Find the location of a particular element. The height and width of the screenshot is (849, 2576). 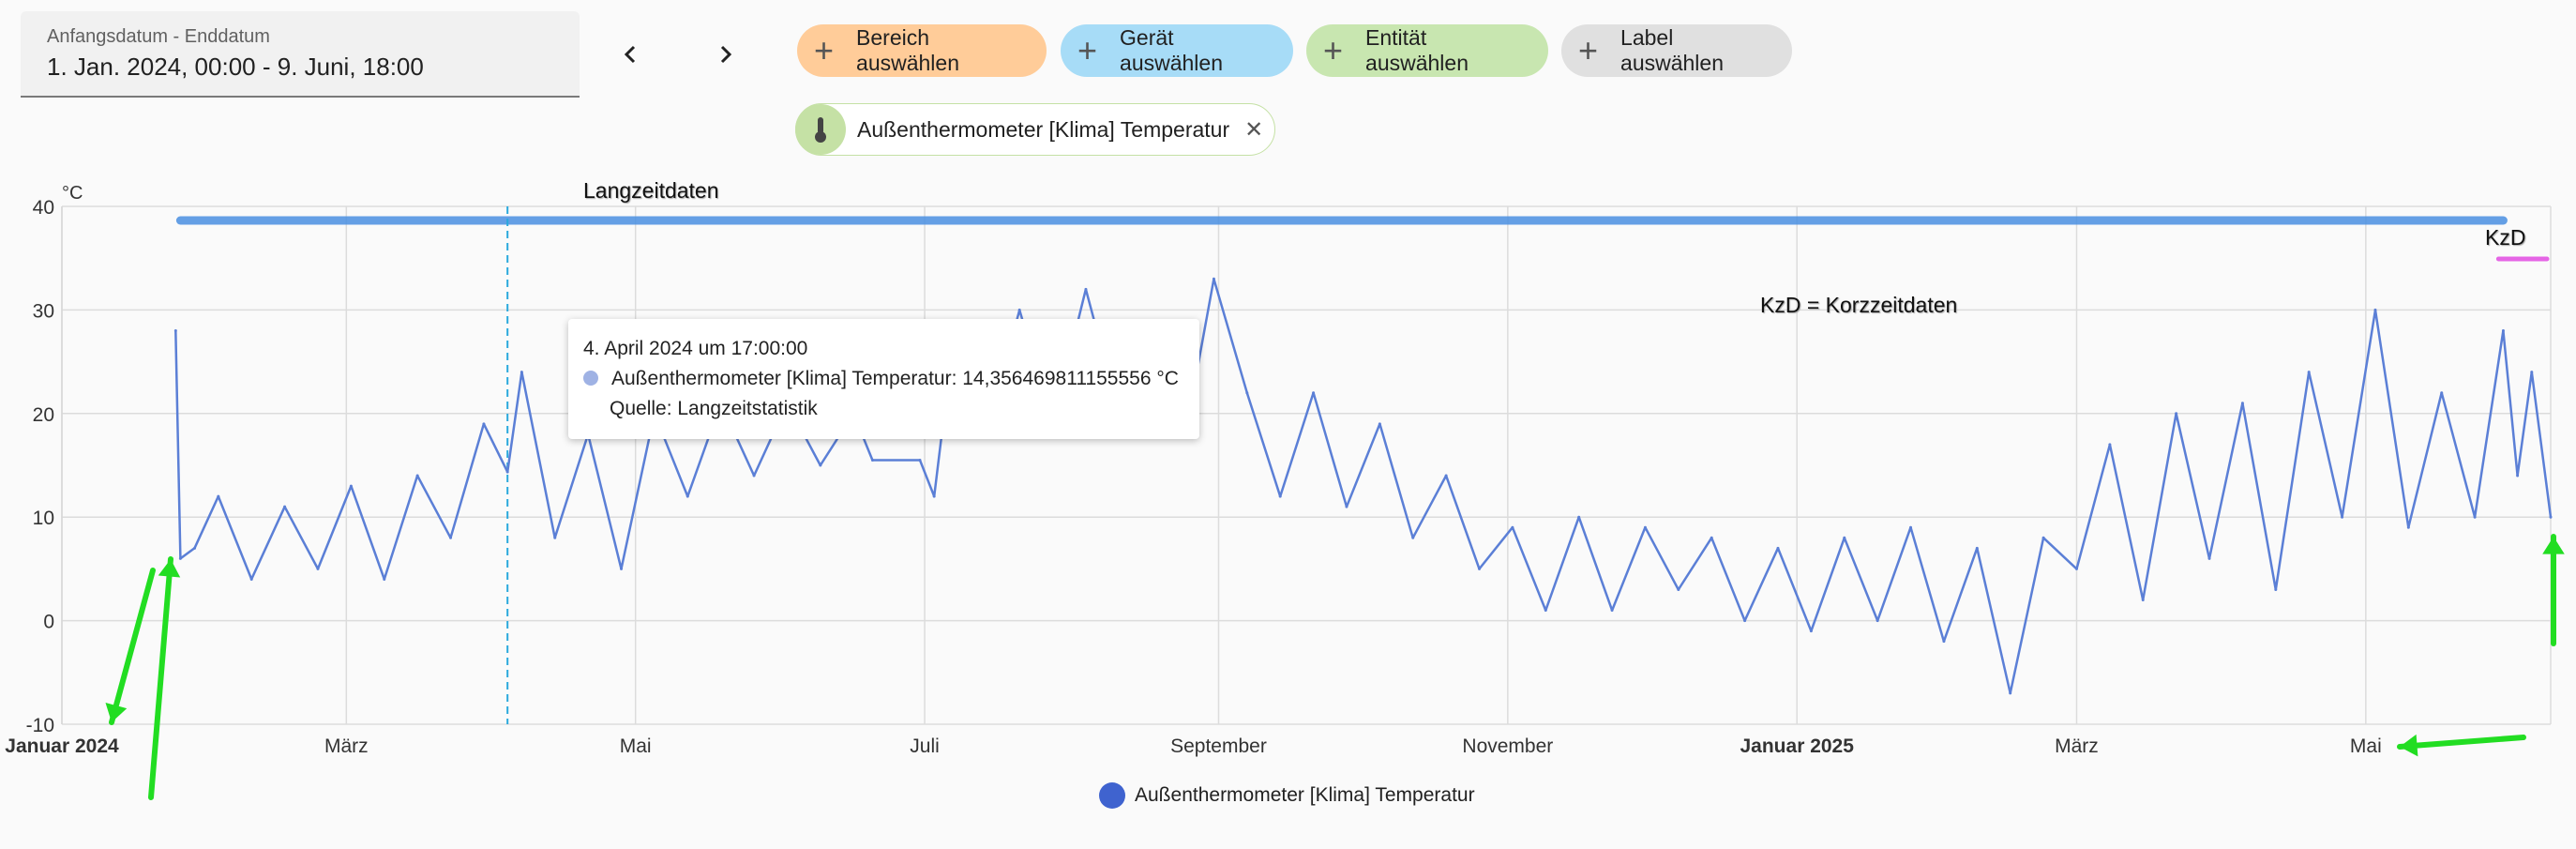

x-tick-label: September is located at coordinates (1218, 746).